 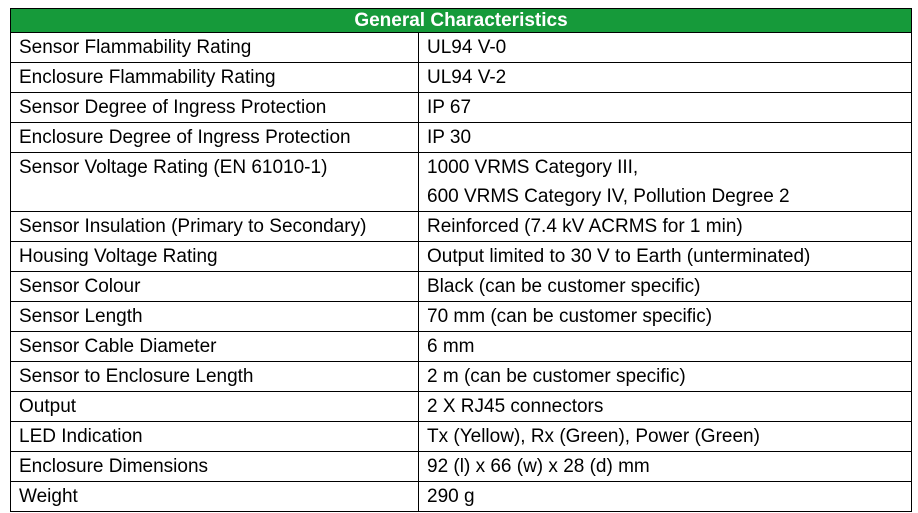 I want to click on spec-value-line: IP 30, so click(x=449, y=137).